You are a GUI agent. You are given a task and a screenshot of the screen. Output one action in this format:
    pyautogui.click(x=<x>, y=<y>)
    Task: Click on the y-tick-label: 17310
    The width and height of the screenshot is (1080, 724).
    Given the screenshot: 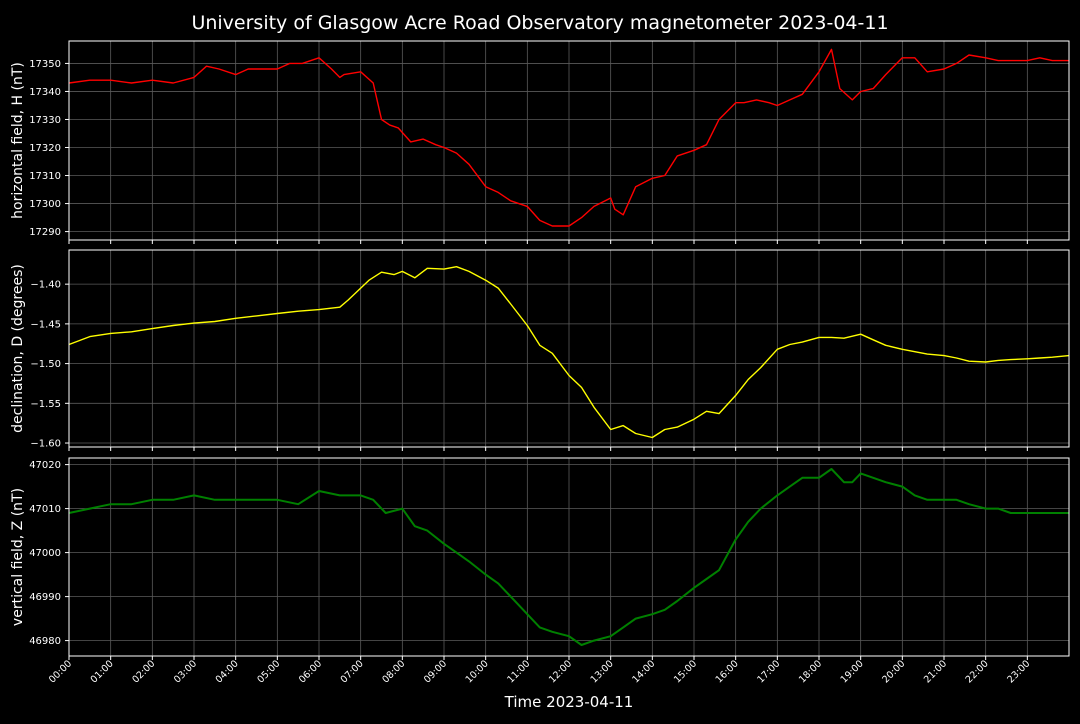 What is the action you would take?
    pyautogui.click(x=45, y=176)
    